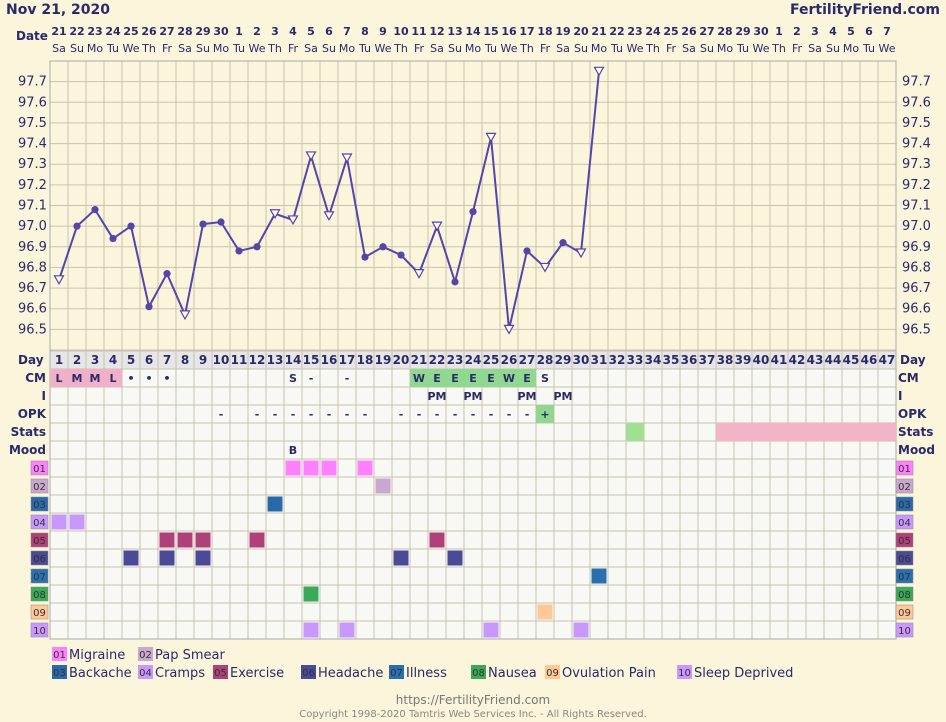 The image size is (946, 722). I want to click on date-label: 18, so click(544, 31).